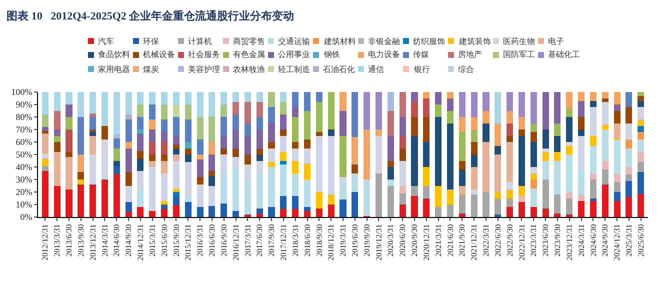 This screenshot has height=289, width=660. Describe the element at coordinates (249, 69) in the screenshot. I see `legend-label: 农林牧渔` at that location.